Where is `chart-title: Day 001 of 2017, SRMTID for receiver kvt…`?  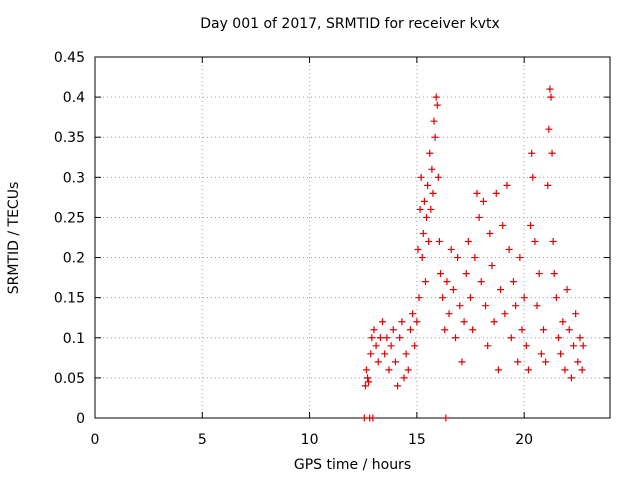
chart-title: Day 001 of 2017, SRMTID for receiver kvt… is located at coordinates (350, 24).